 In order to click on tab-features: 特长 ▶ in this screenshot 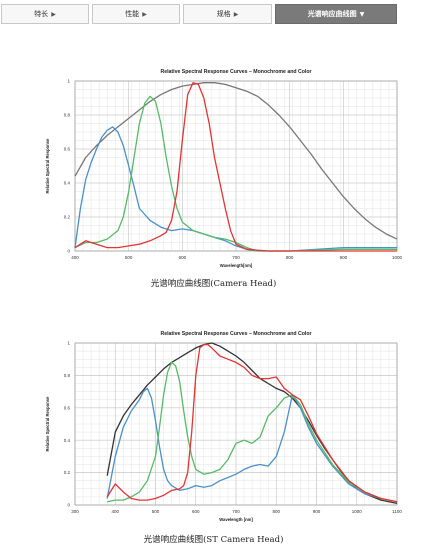, I will do `click(45, 14)`.